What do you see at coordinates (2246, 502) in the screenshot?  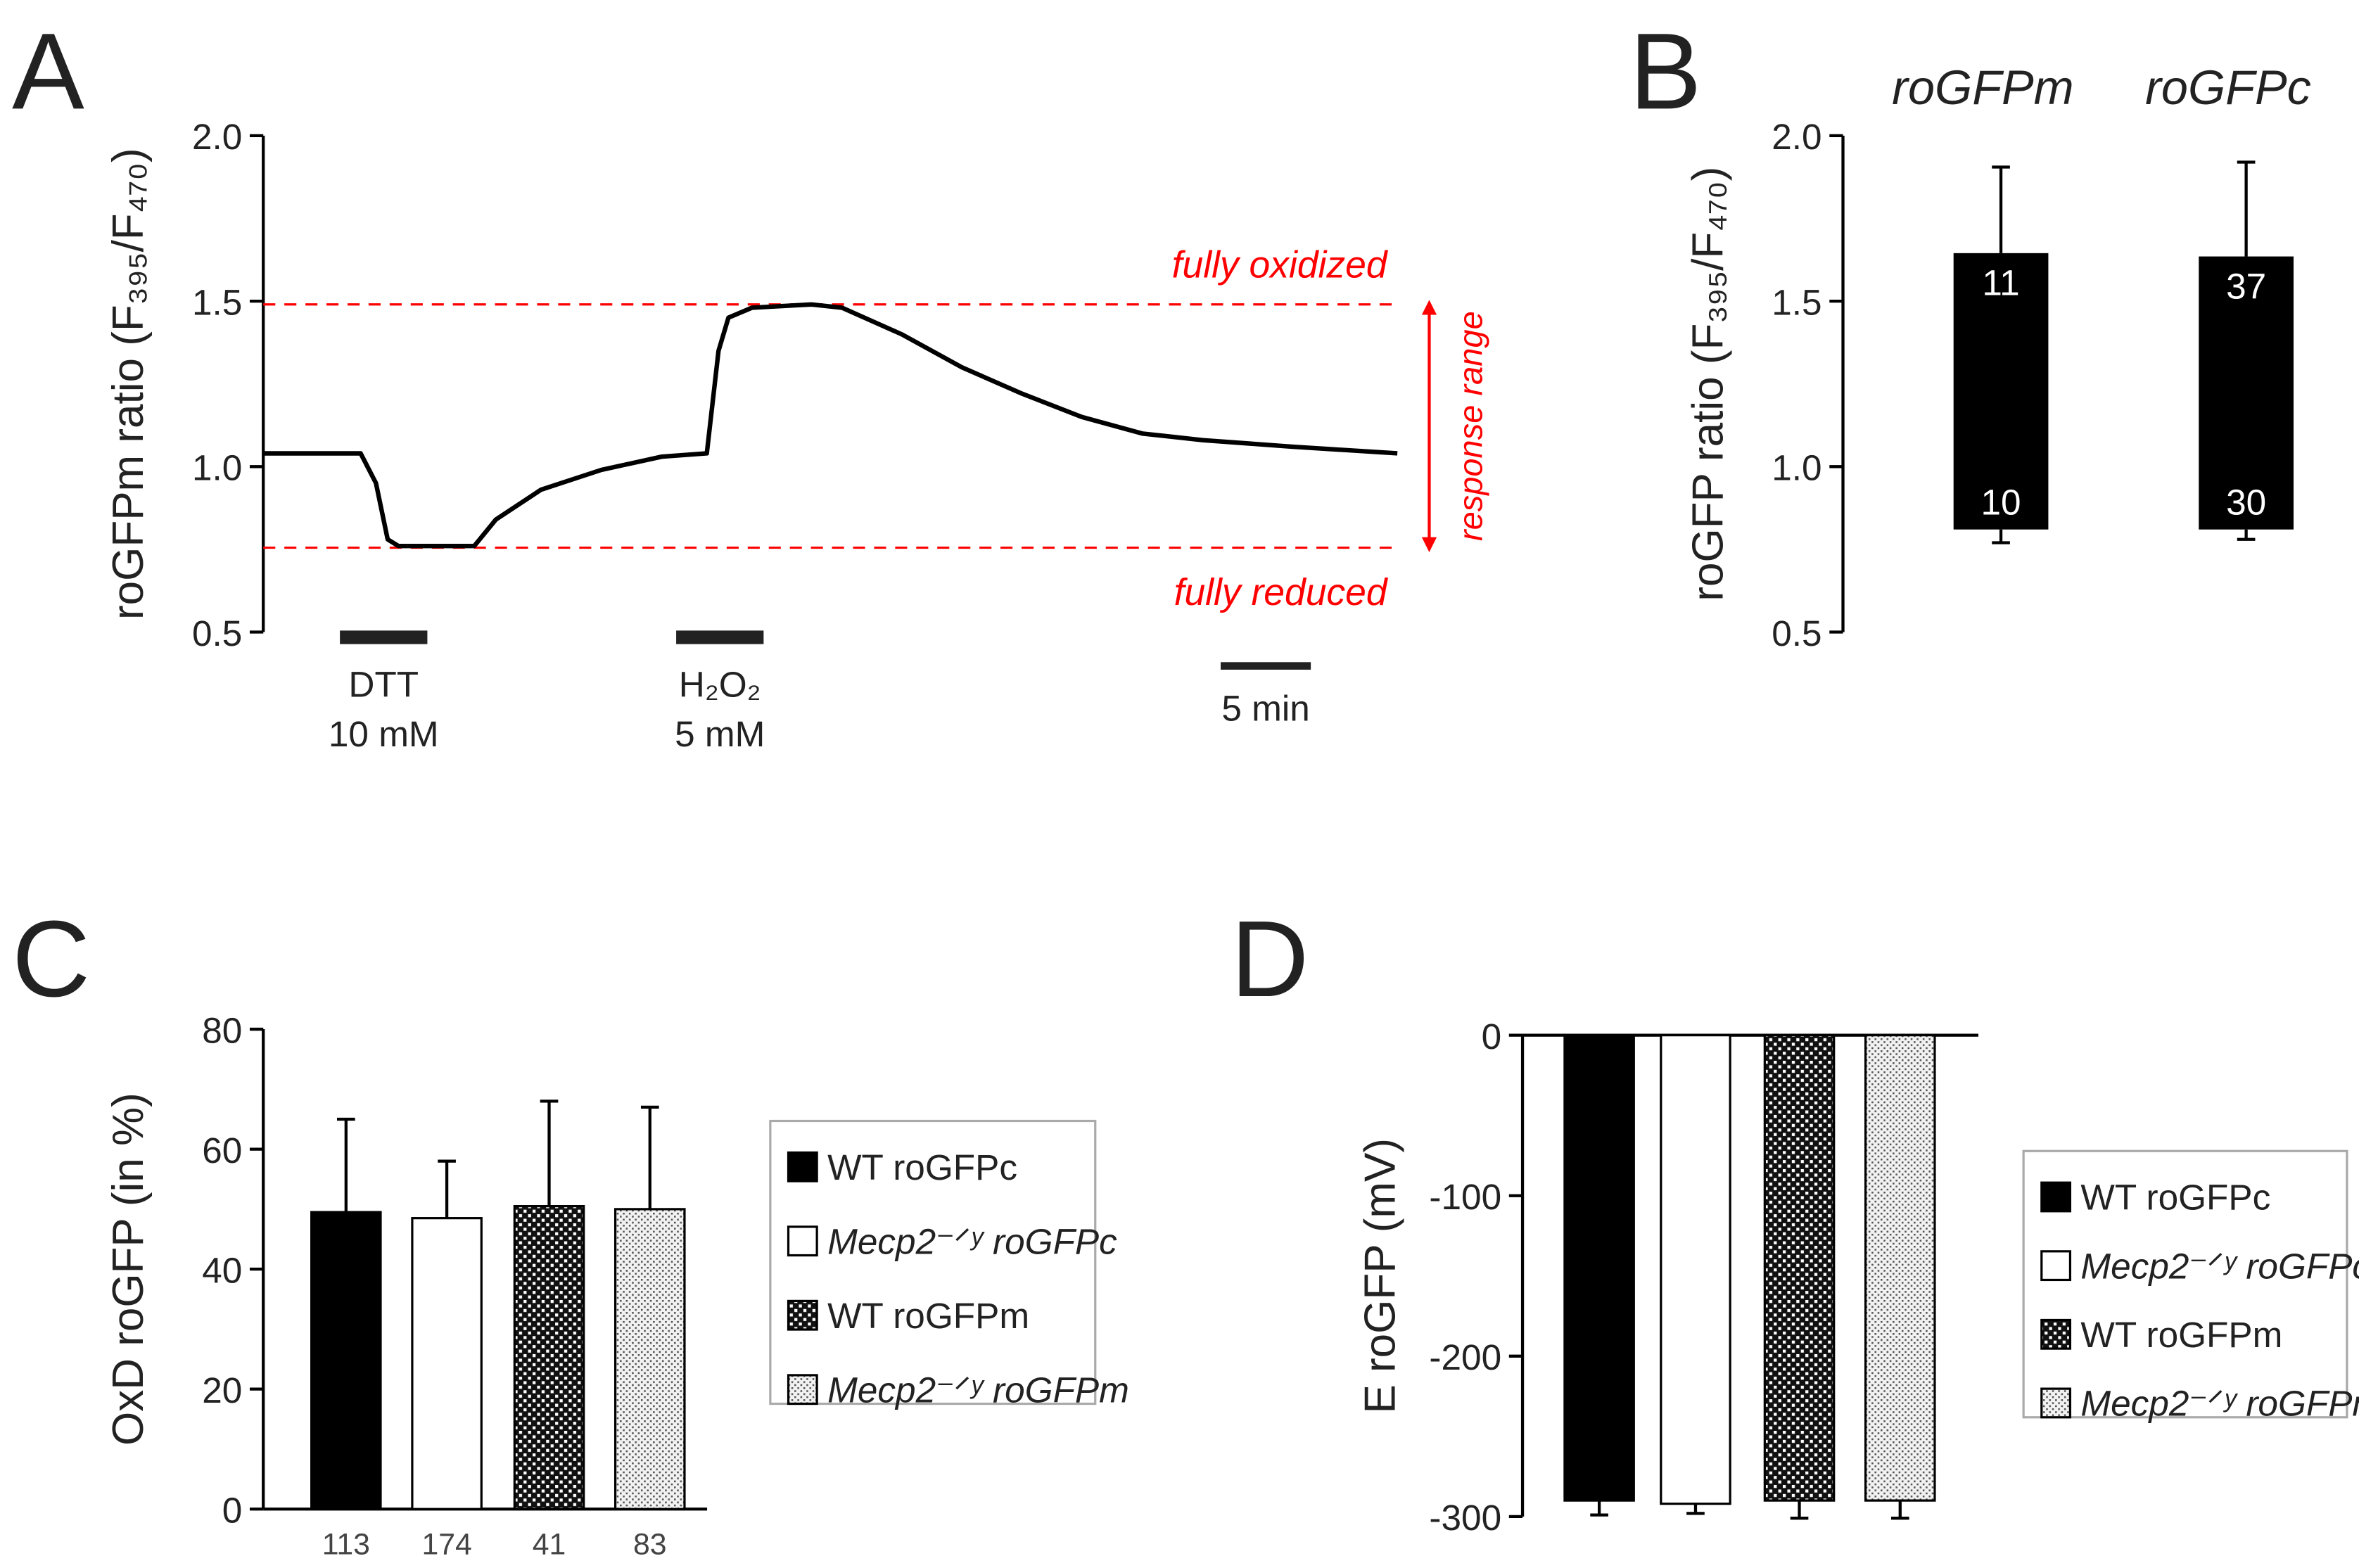 I see `n-label: 30` at bounding box center [2246, 502].